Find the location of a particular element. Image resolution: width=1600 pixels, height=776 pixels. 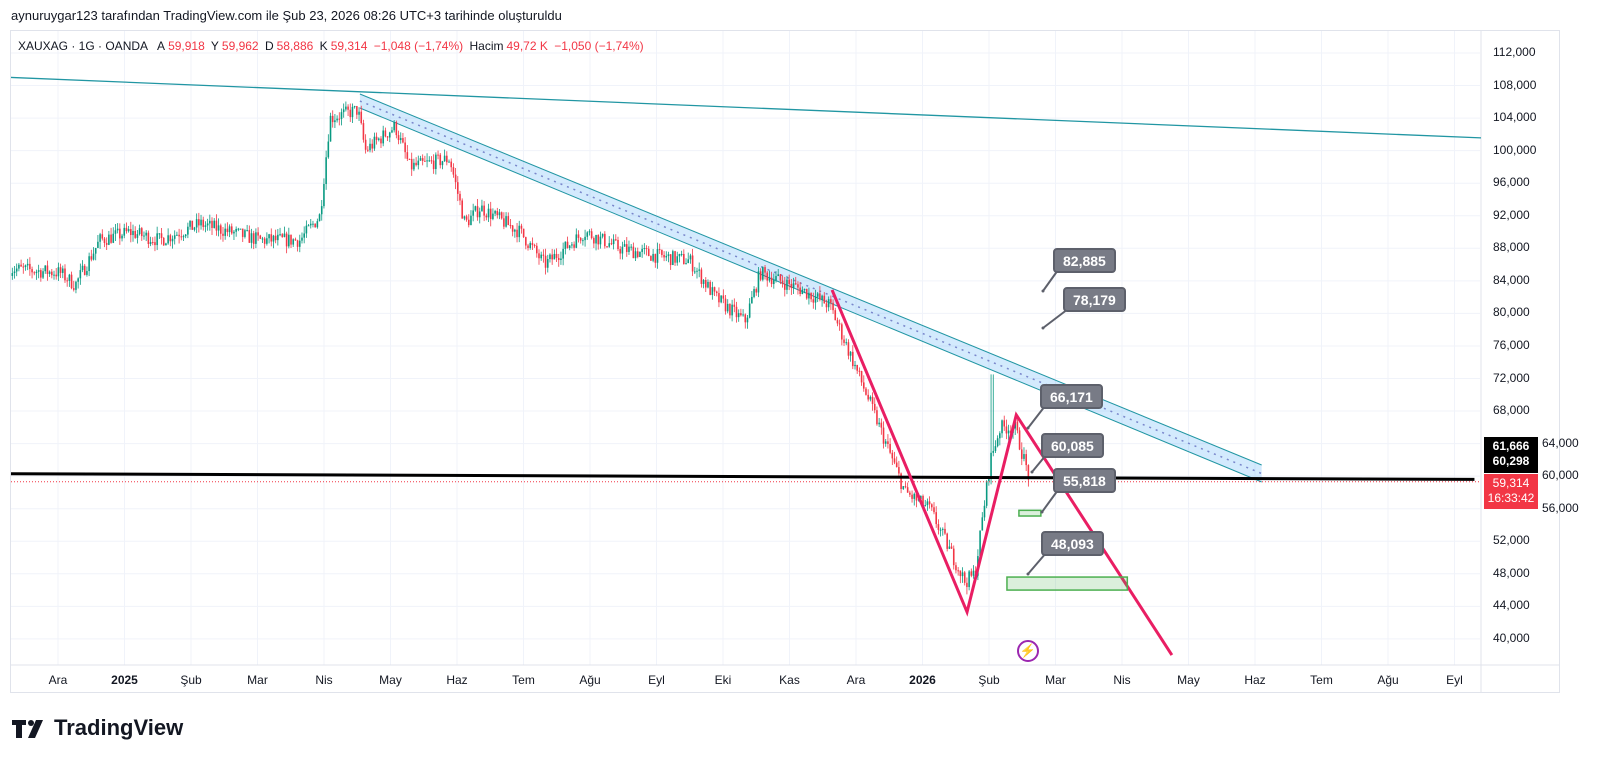

last-price-tag: 59,314 16:33:42 is located at coordinates (1511, 491).